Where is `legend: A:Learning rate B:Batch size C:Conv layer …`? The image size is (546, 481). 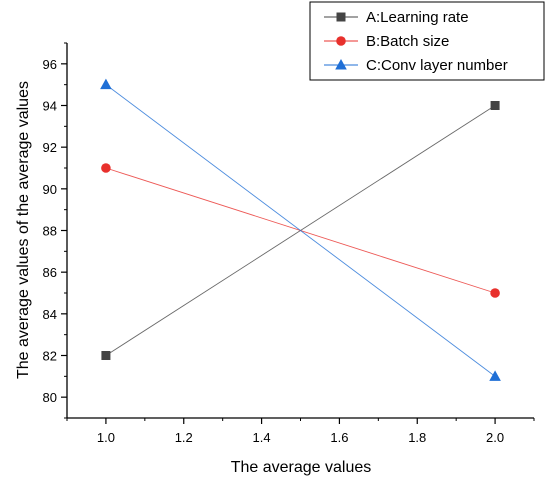
legend: A:Learning rate B:Batch size C:Conv layer … is located at coordinates (427, 41).